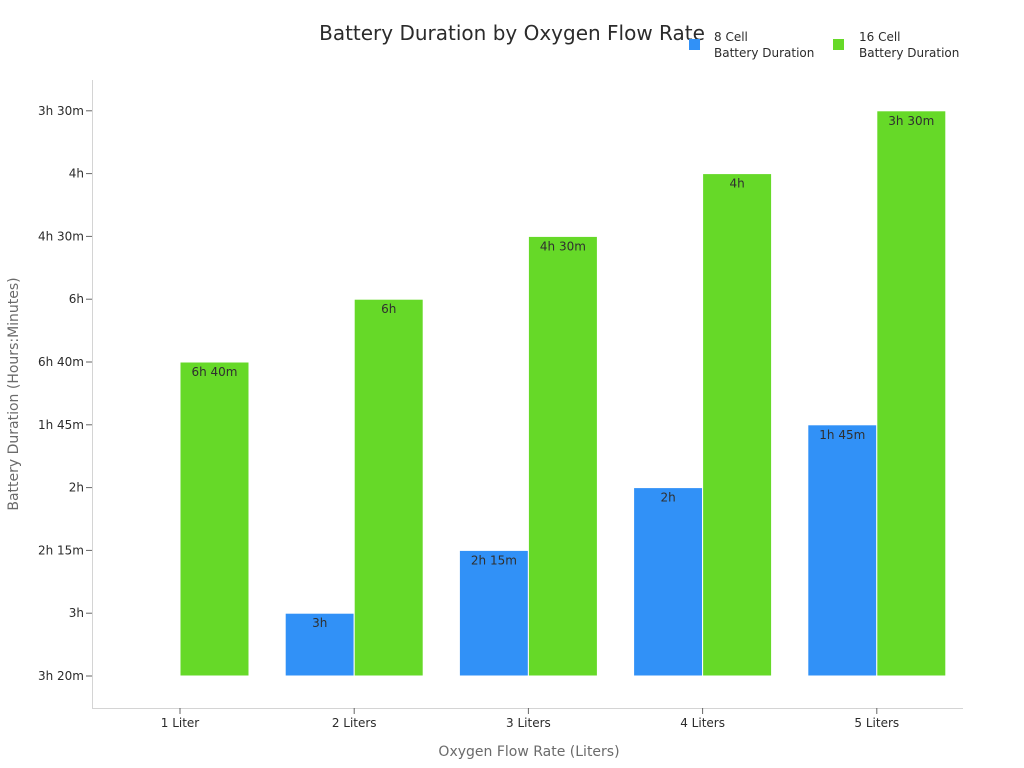  Describe the element at coordinates (876, 723) in the screenshot. I see `x-tick-label: 5 Liters` at that location.